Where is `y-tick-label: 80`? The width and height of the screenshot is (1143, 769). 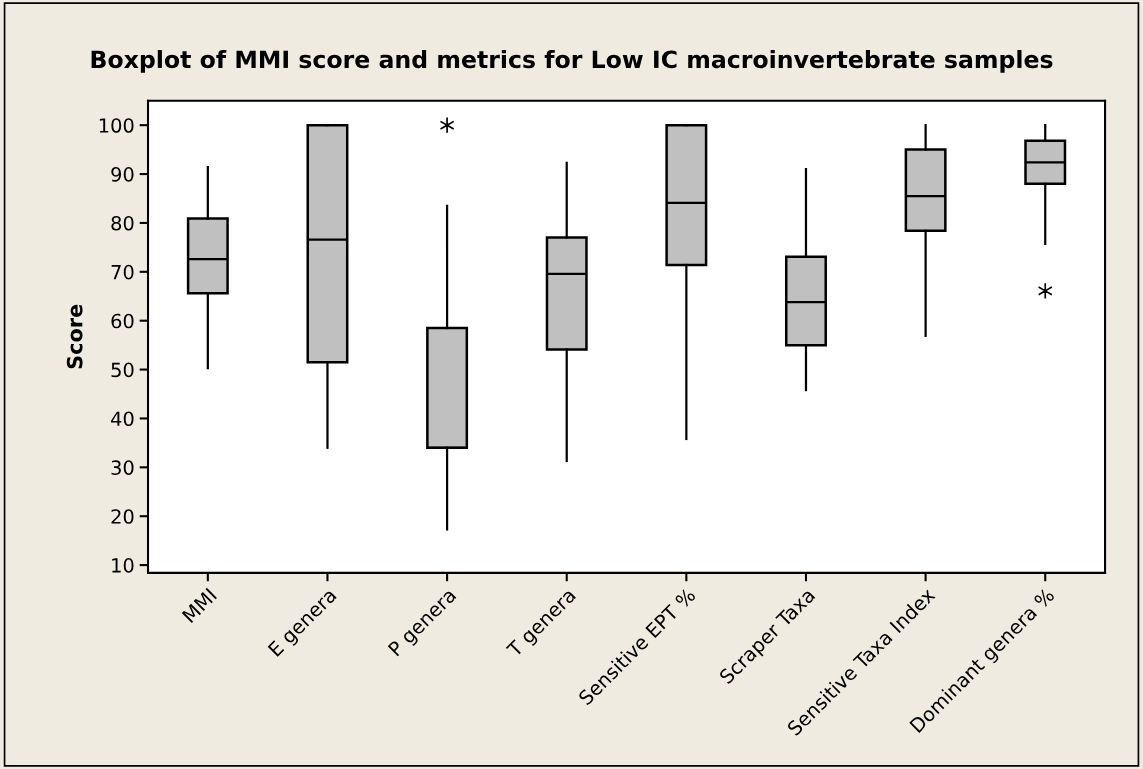 y-tick-label: 80 is located at coordinates (122, 223).